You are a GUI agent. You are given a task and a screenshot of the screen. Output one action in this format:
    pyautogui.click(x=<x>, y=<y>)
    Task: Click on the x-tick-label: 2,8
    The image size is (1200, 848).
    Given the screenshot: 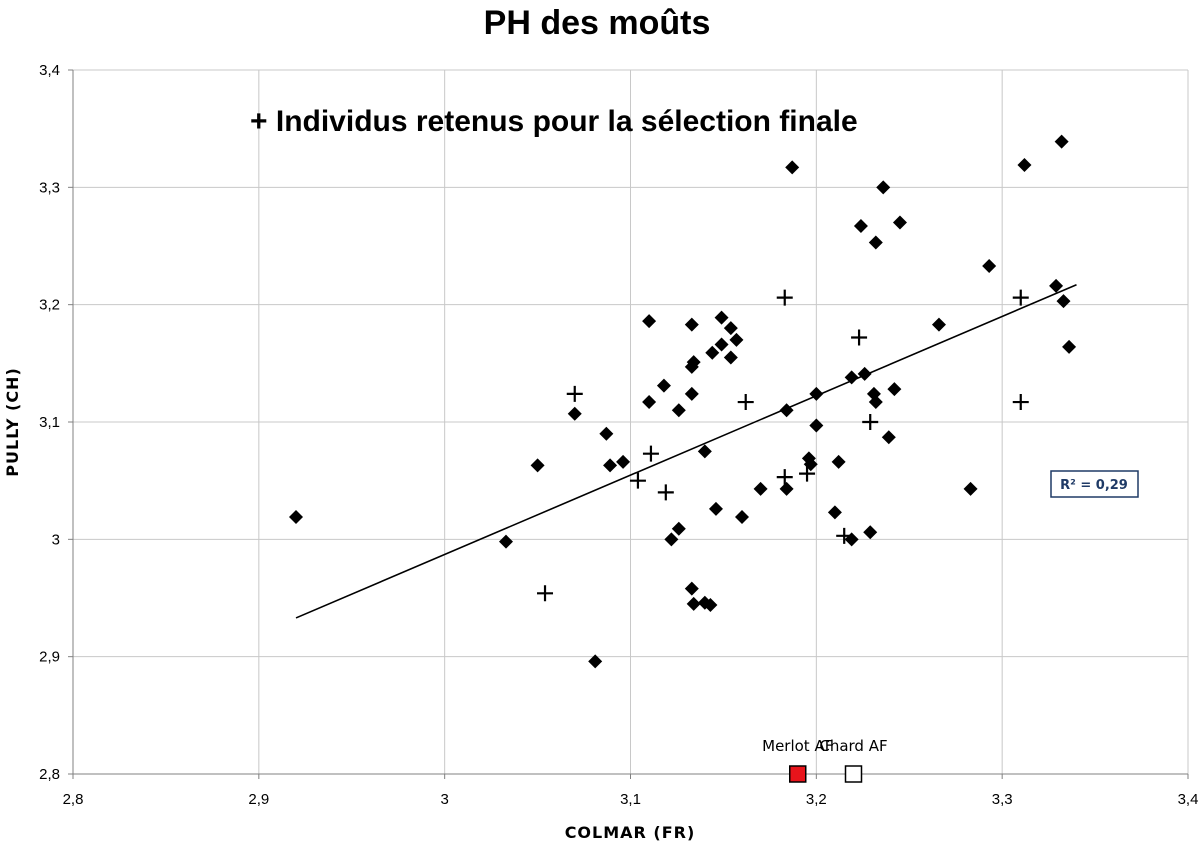 What is the action you would take?
    pyautogui.click(x=73, y=799)
    